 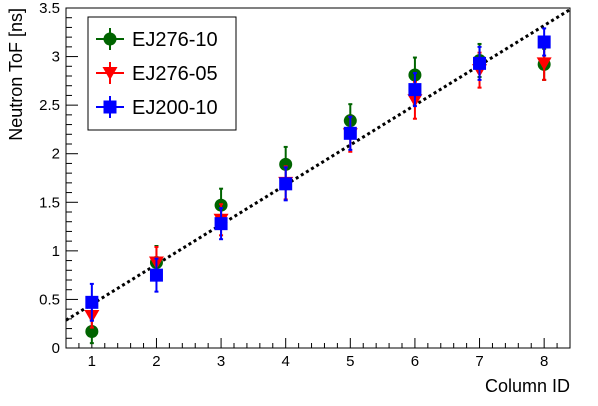 I want to click on x-axis: 1 2 3 4 5 6 7 8, so click(x=324, y=354).